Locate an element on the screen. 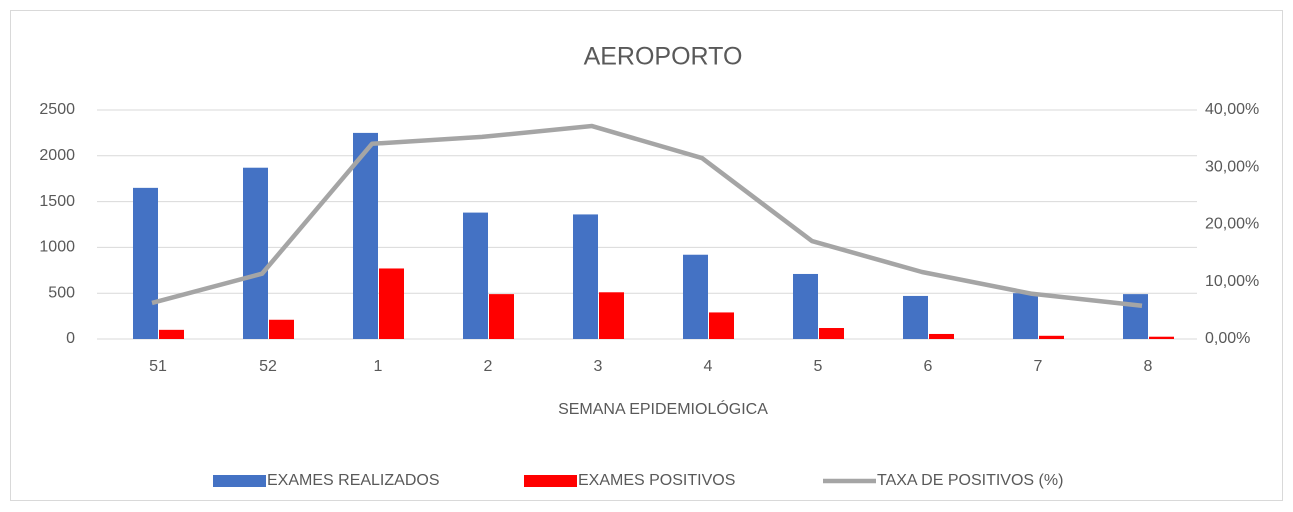  y-tick-label: 500 is located at coordinates (61, 292).